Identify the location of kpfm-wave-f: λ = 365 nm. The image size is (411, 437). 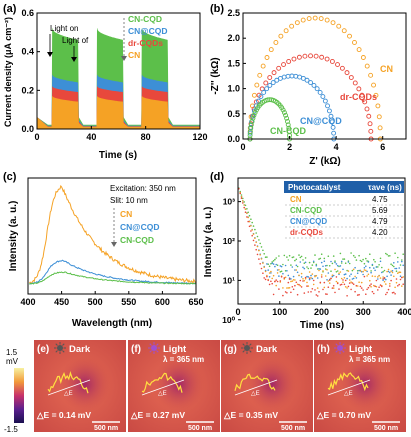
(183, 359).